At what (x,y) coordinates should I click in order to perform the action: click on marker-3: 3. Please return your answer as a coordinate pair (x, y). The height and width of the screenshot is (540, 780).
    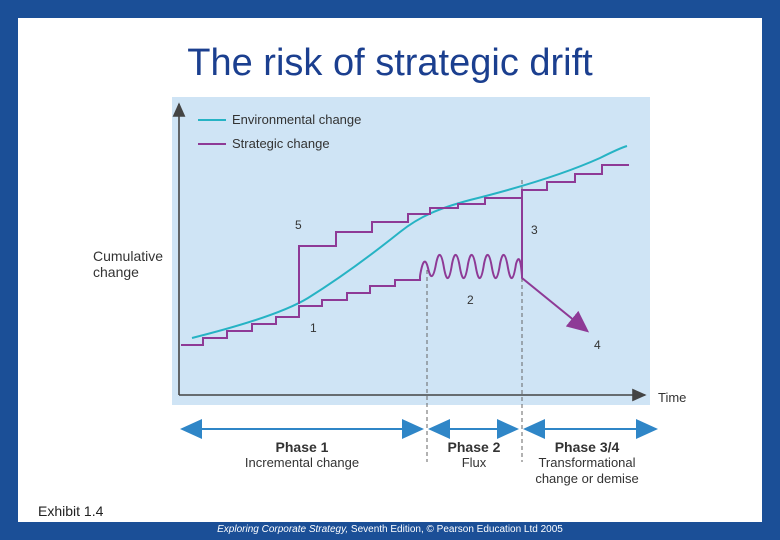
    Looking at the image, I should click on (534, 230).